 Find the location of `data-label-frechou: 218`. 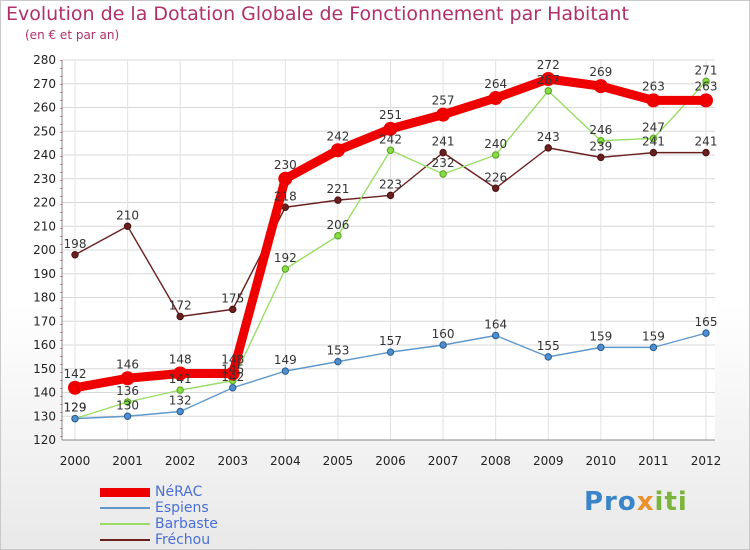

data-label-frechou: 218 is located at coordinates (285, 196).